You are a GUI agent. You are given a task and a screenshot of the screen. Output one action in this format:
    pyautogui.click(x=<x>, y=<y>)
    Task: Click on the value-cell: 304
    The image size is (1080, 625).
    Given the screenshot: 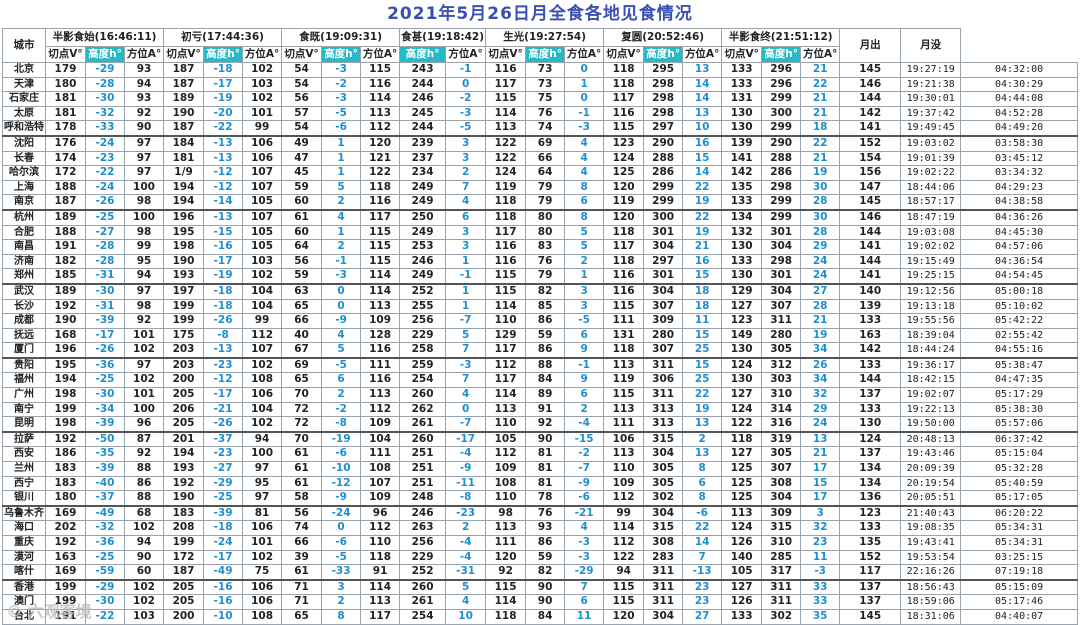 What is the action you would take?
    pyautogui.click(x=663, y=616)
    